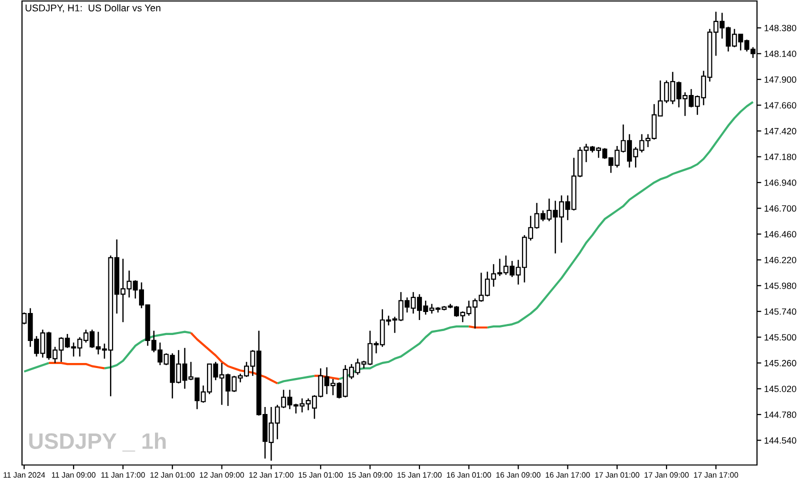 The image size is (800, 483). Describe the element at coordinates (780, 131) in the screenshot. I see `y-tick-label: 147.420` at that location.